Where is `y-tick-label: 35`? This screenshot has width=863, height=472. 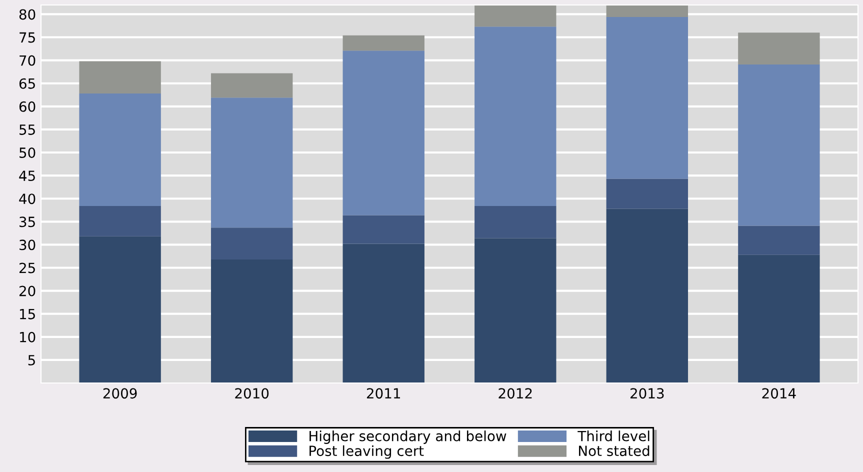
y-tick-label: 35 is located at coordinates (27, 222).